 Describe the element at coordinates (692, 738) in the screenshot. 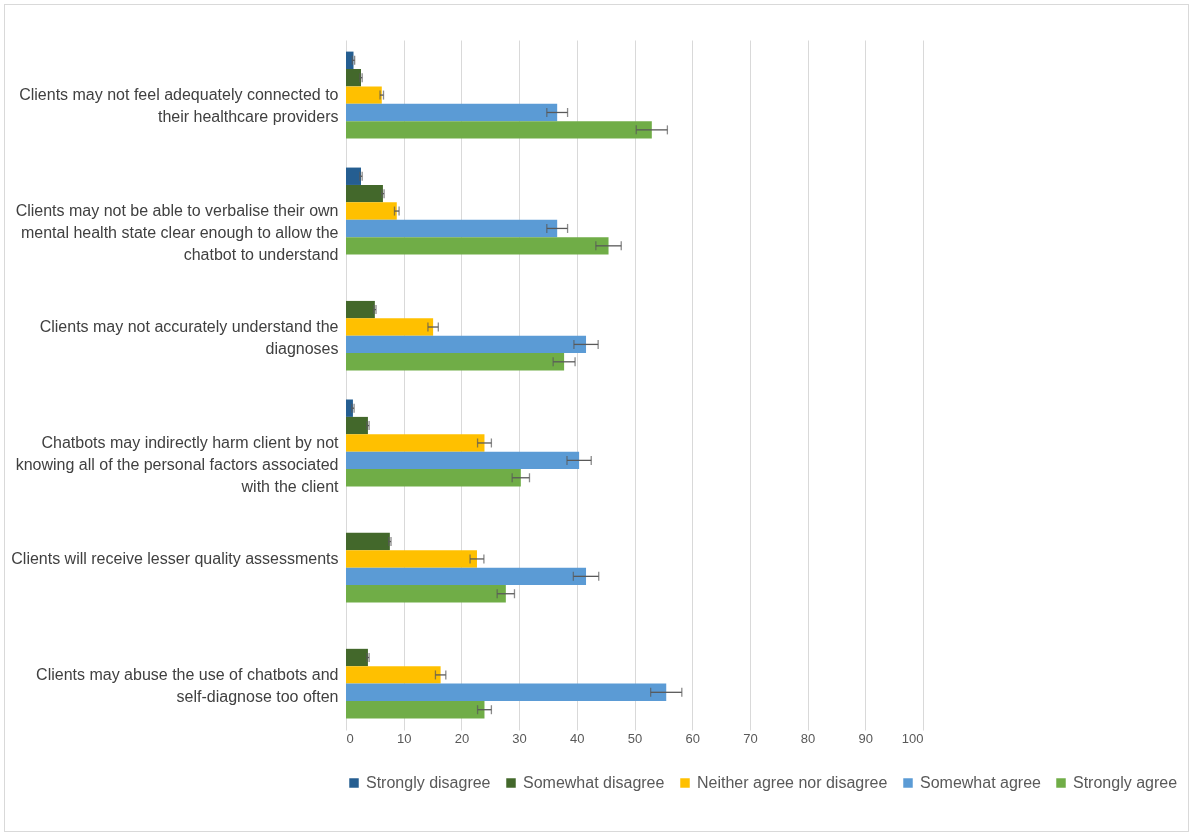

I see `x-tick-label: 60` at that location.